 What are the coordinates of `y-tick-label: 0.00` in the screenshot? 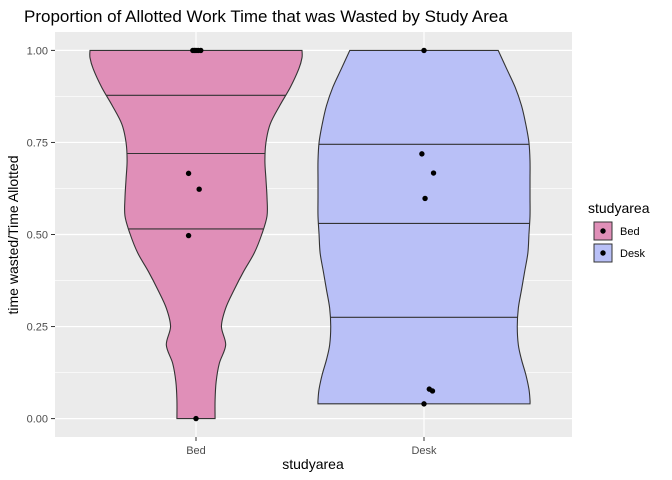 It's located at (37, 420).